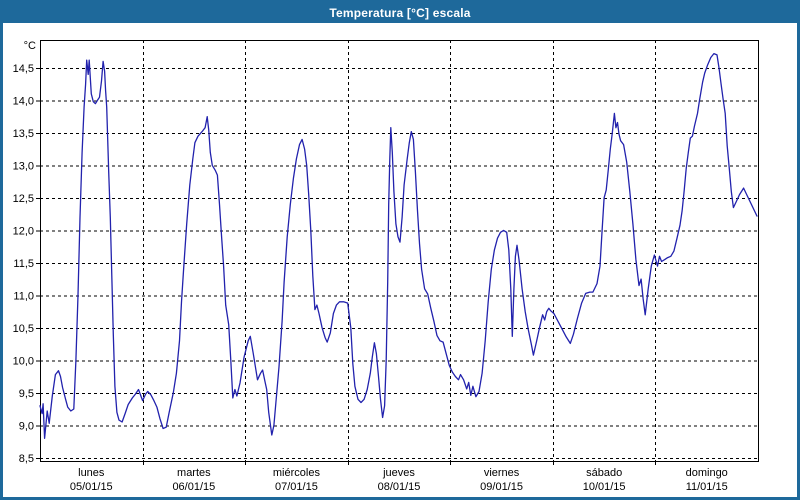 The image size is (800, 500). Describe the element at coordinates (501, 487) in the screenshot. I see `x-date-label: 09/01/15` at that location.